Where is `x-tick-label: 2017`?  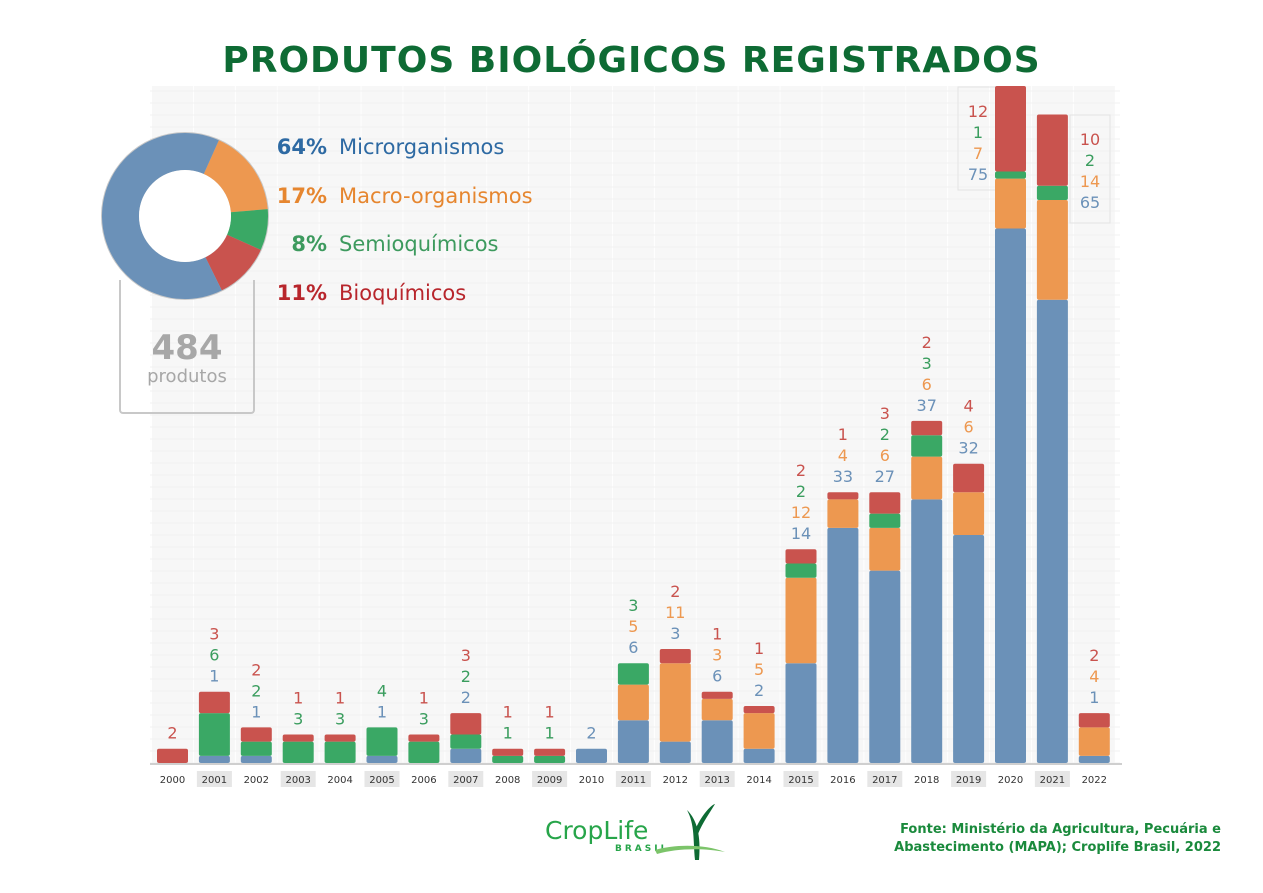
x-tick-label: 2017 is located at coordinates (884, 780).